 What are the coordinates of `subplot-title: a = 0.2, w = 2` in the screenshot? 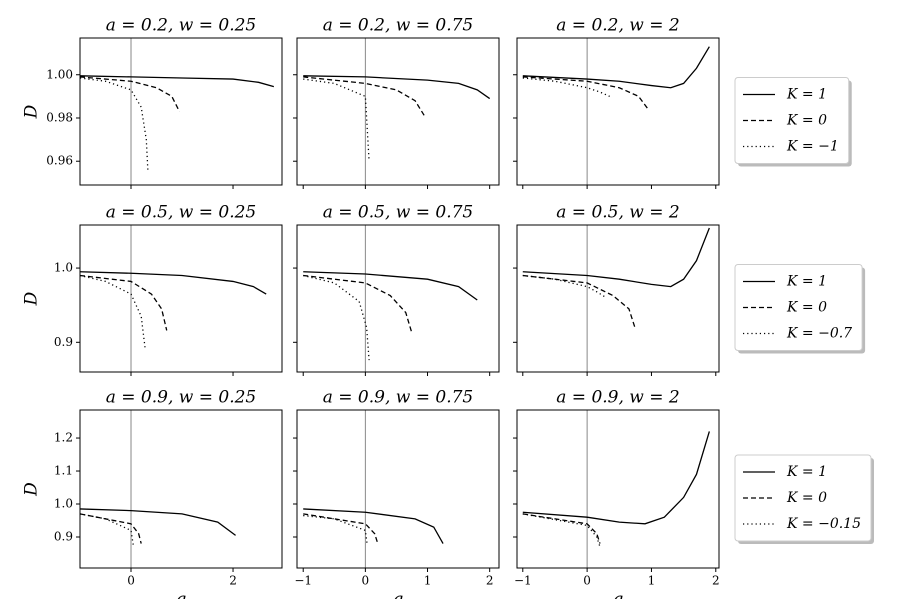 It's located at (617, 26).